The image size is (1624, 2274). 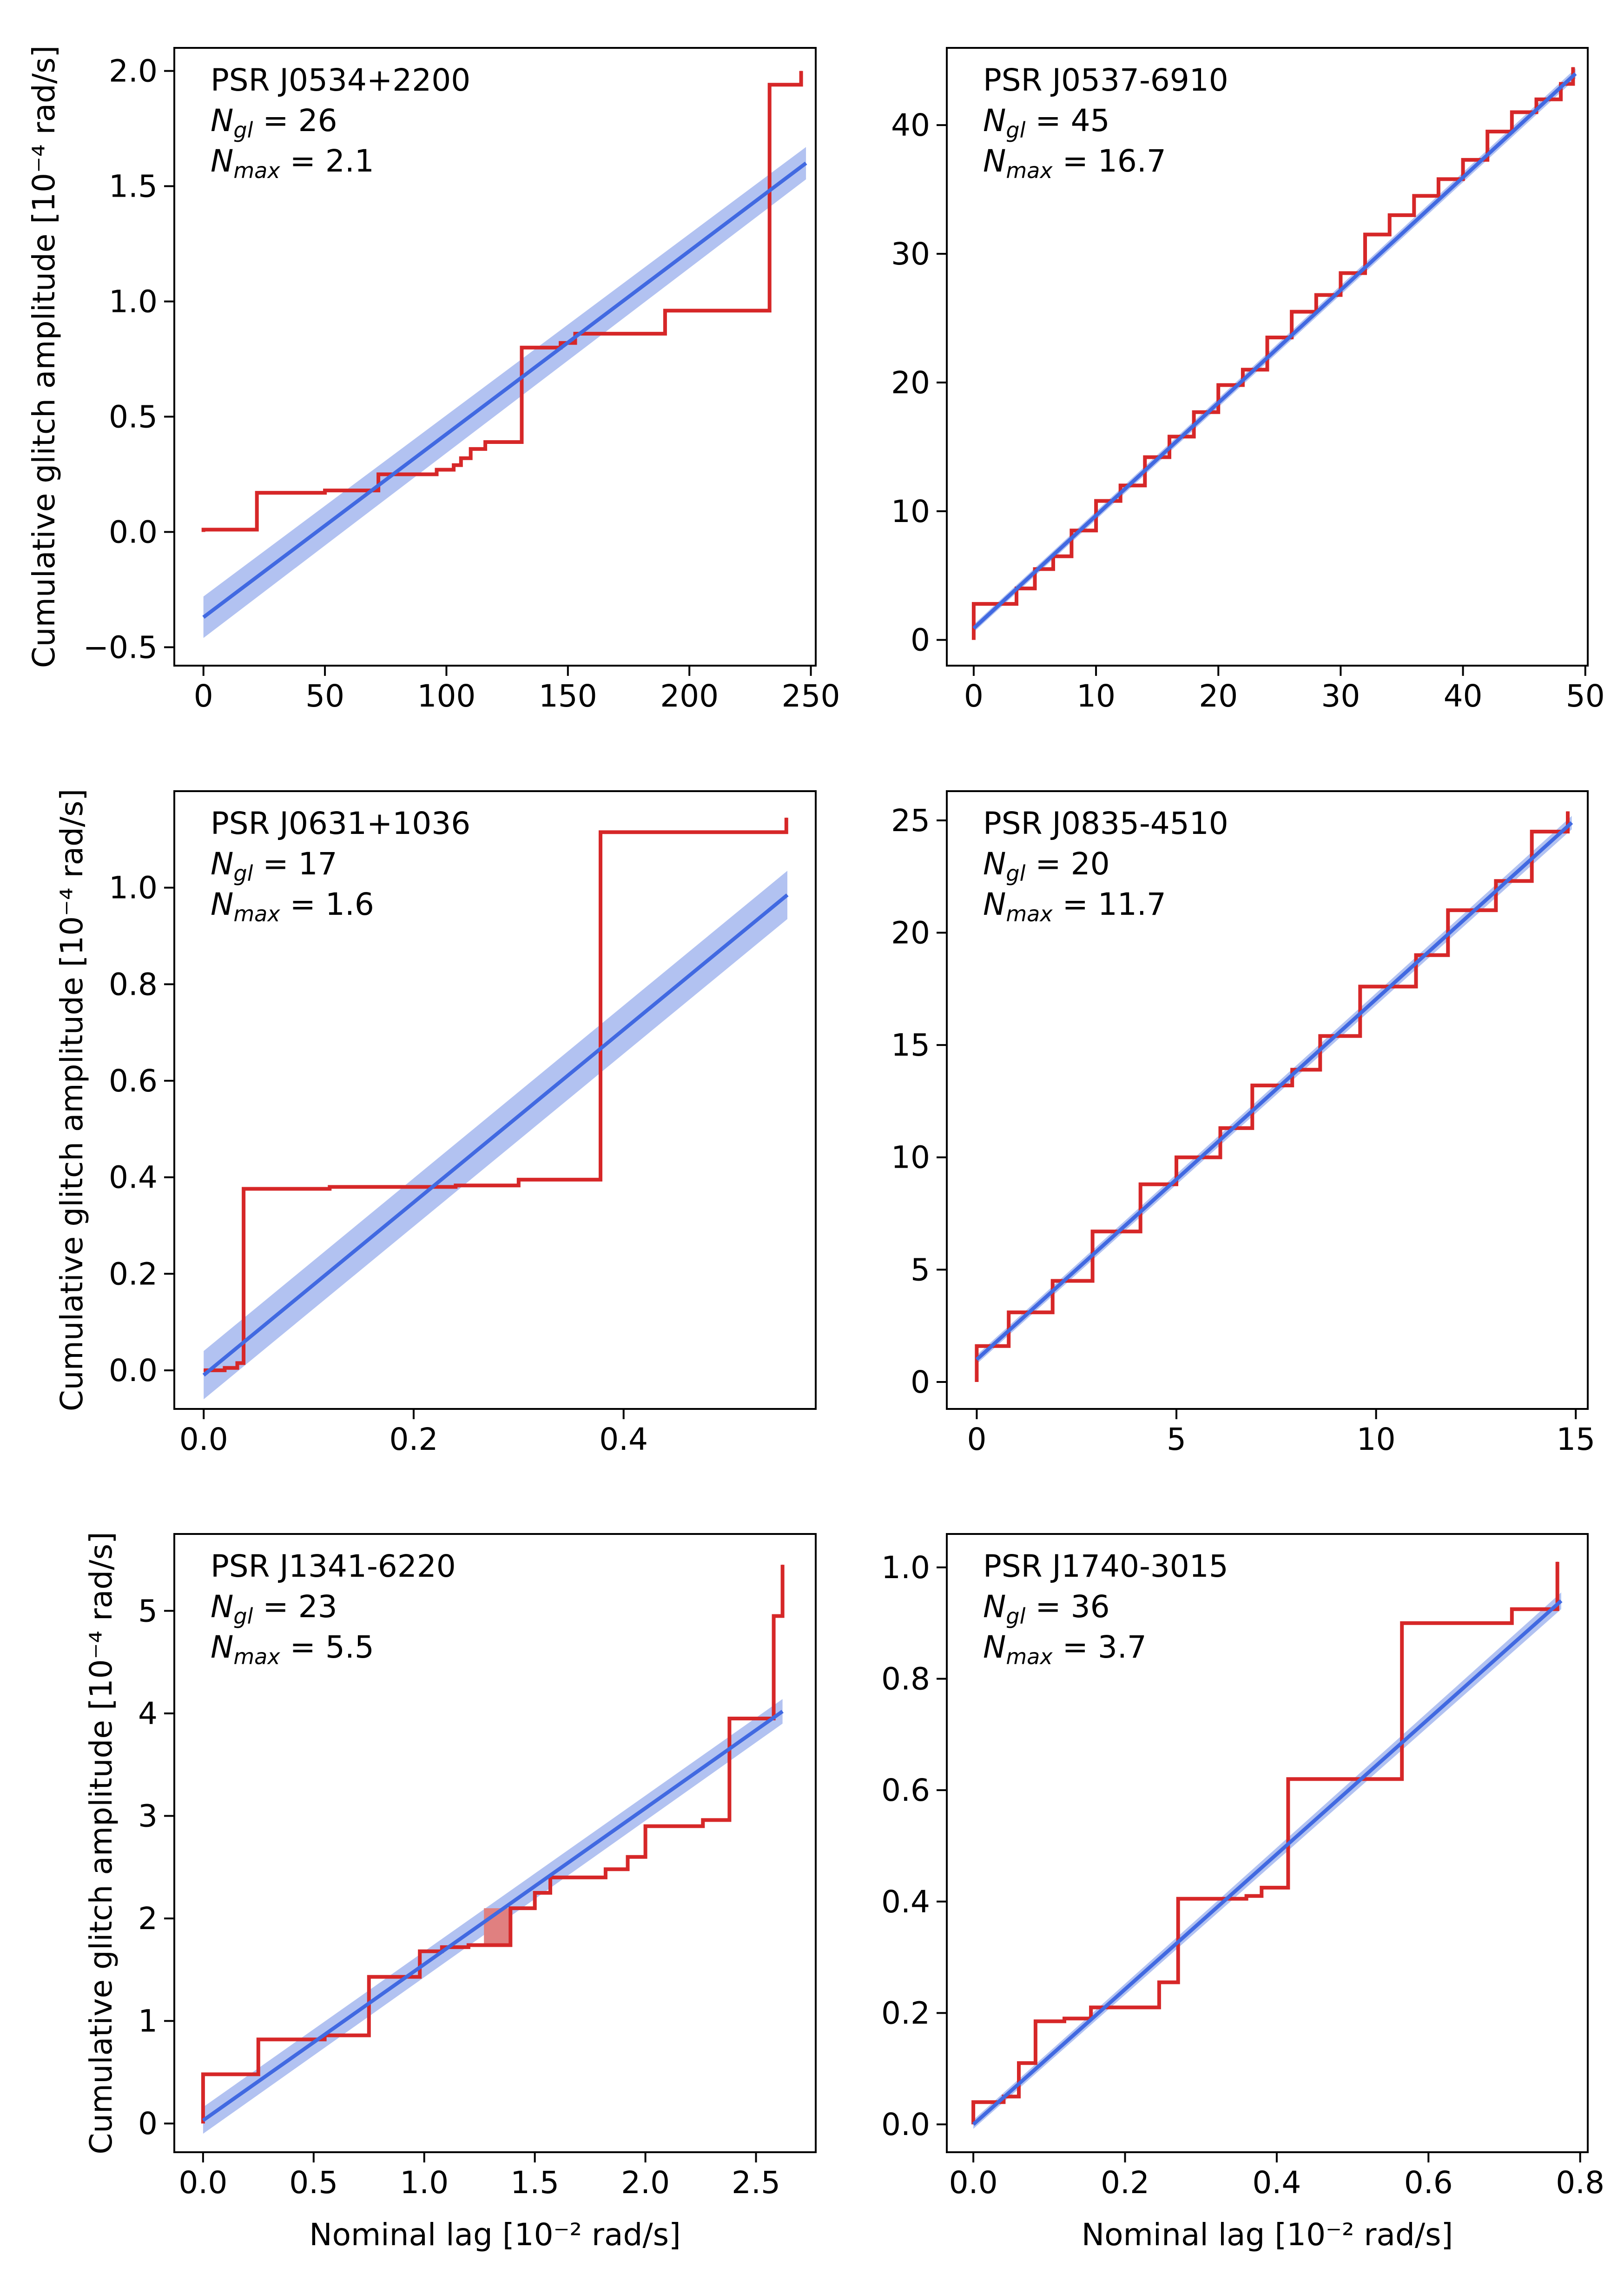 What do you see at coordinates (910, 254) in the screenshot?
I see `y-tick-label: 30` at bounding box center [910, 254].